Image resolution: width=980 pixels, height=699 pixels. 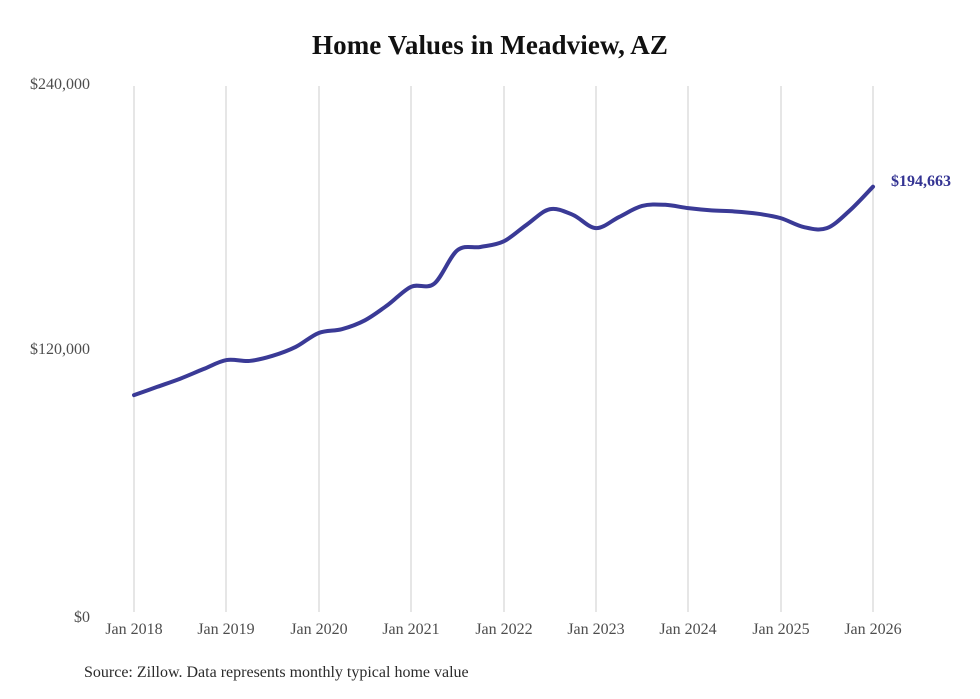 I want to click on chart-title: Home Values in Meadview, AZ, so click(x=490, y=45).